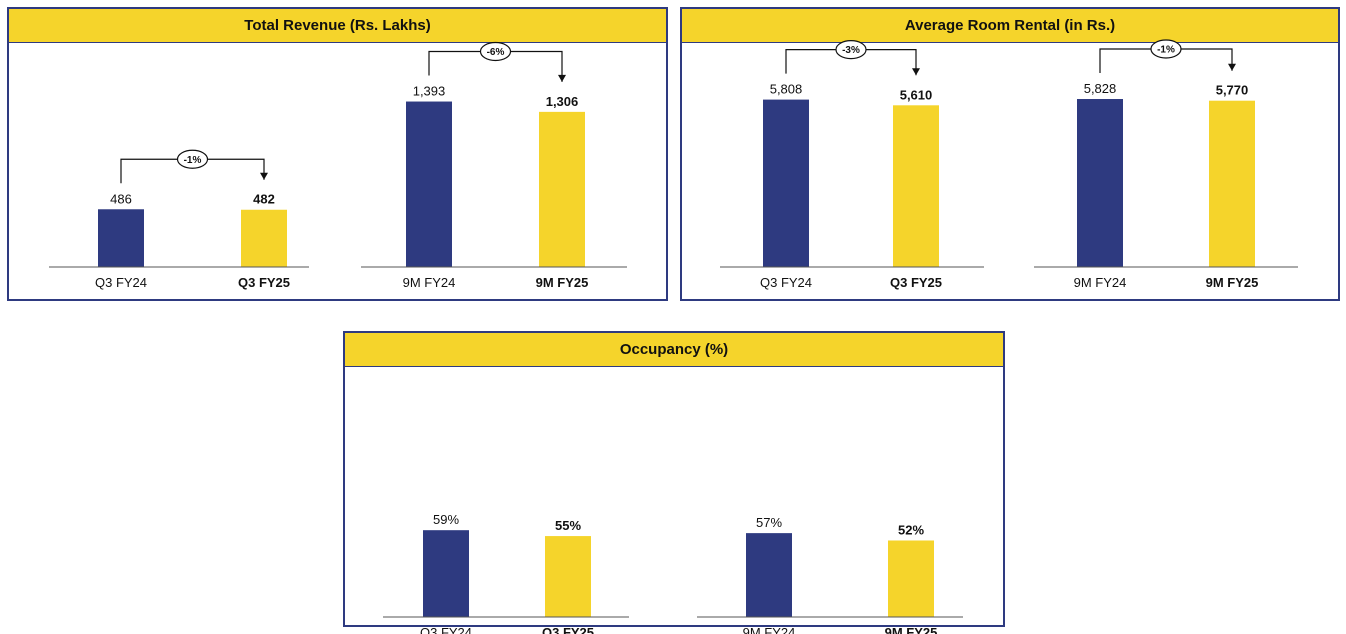 The height and width of the screenshot is (634, 1346). Describe the element at coordinates (786, 89) in the screenshot. I see `data-label: 5,808` at that location.